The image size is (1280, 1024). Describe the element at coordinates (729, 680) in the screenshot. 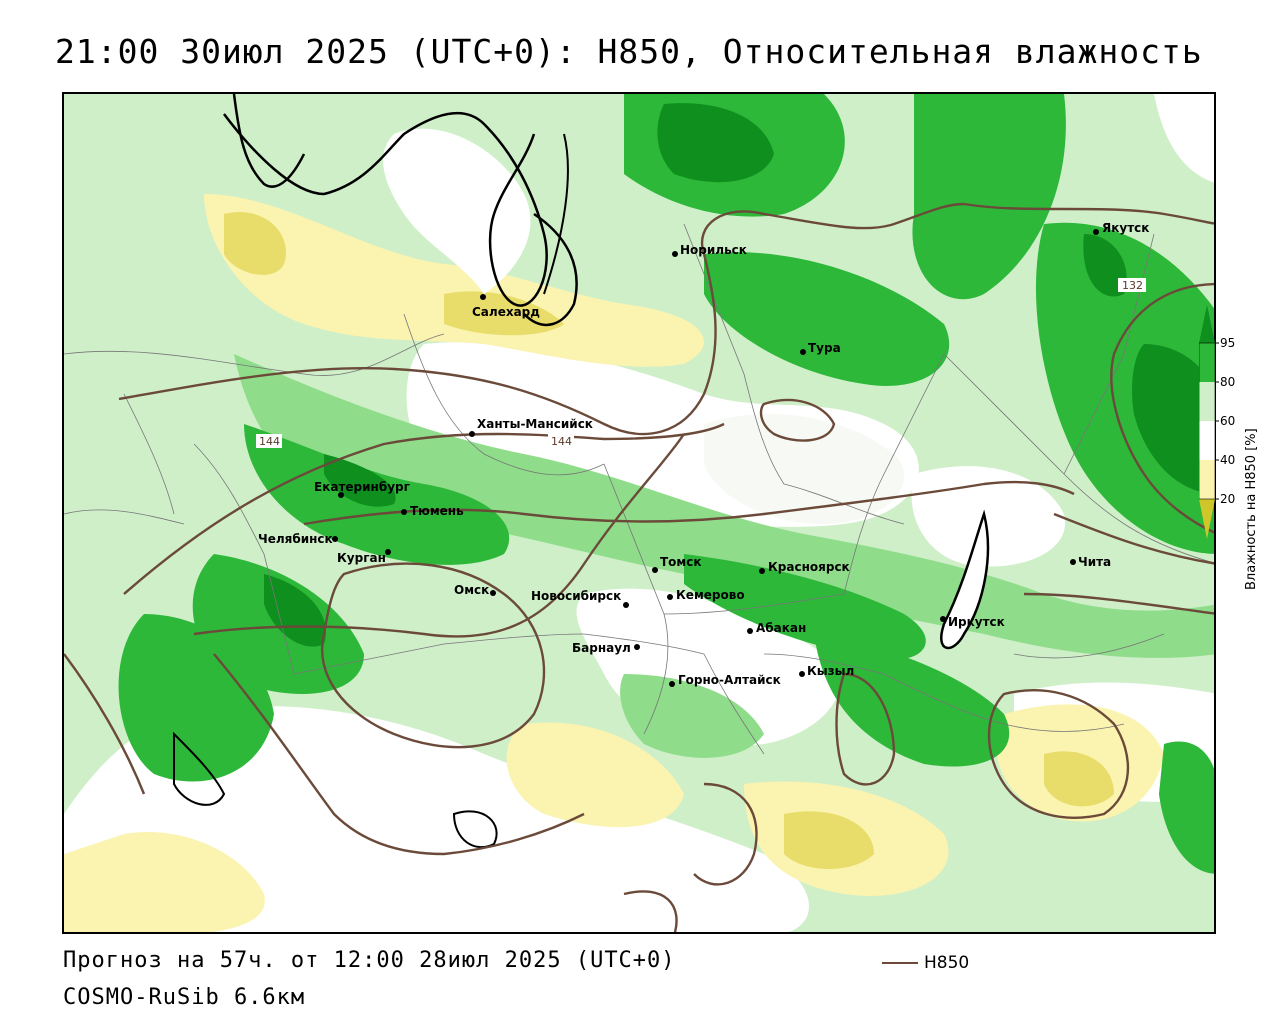

I see `city-label-gorno-altaysk: Горно-Алтайск` at that location.